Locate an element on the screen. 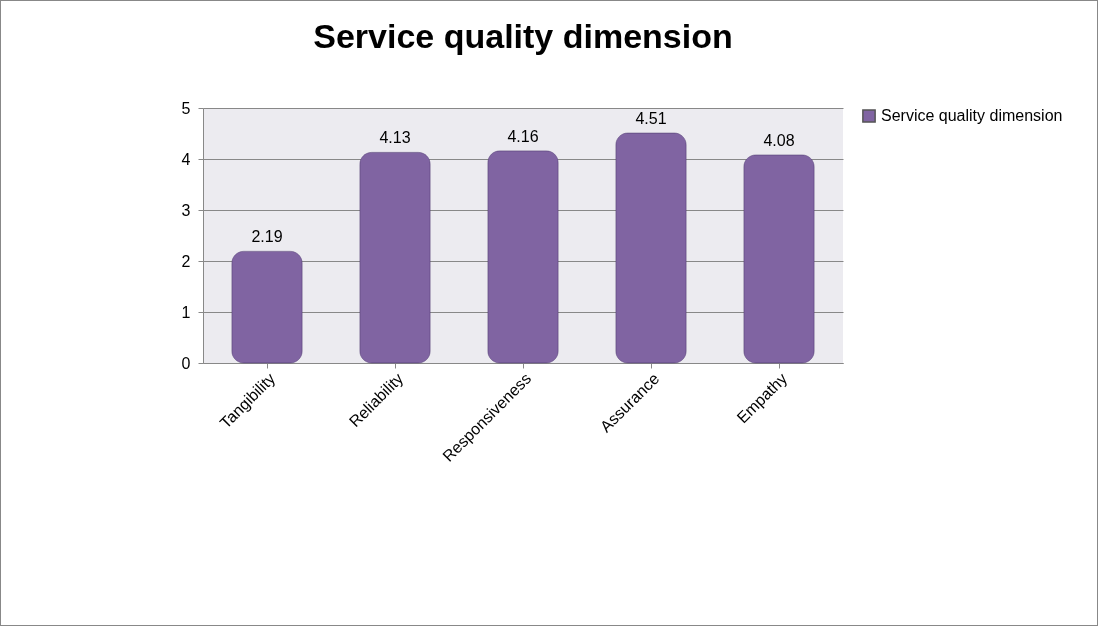  y-tick-label: 2 is located at coordinates (186, 261).